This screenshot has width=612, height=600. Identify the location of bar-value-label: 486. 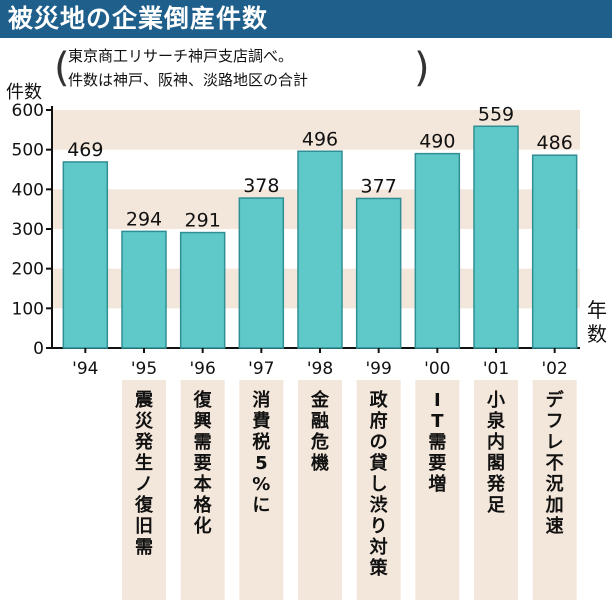
(555, 143).